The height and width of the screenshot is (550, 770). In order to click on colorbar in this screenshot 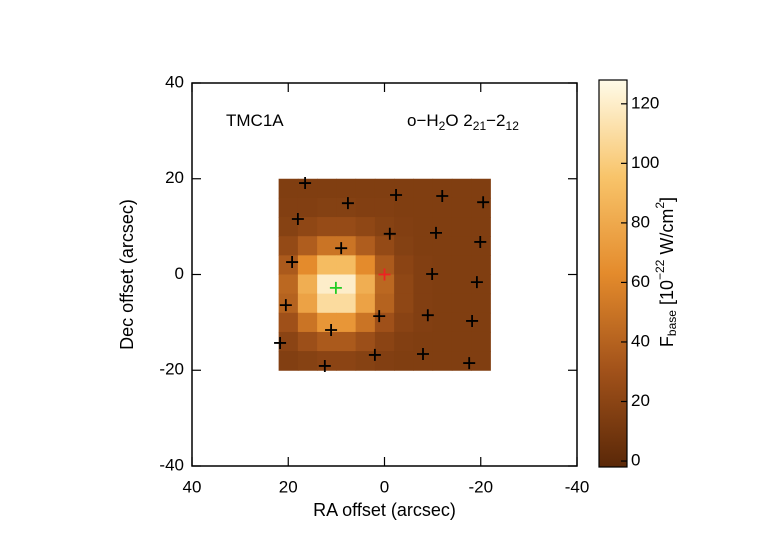, I will do `click(613, 273)`.